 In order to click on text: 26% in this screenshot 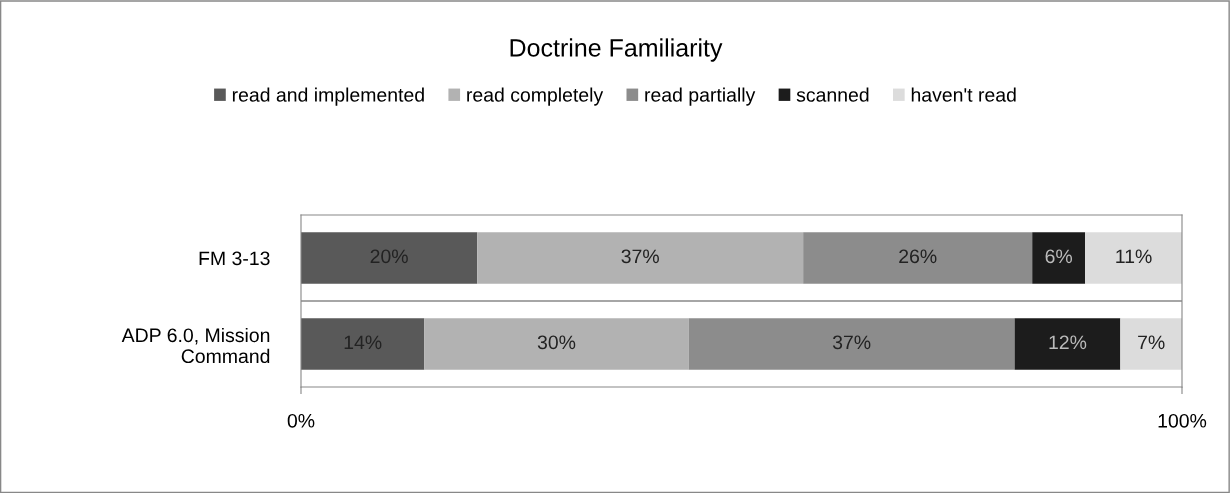, I will do `click(918, 256)`.